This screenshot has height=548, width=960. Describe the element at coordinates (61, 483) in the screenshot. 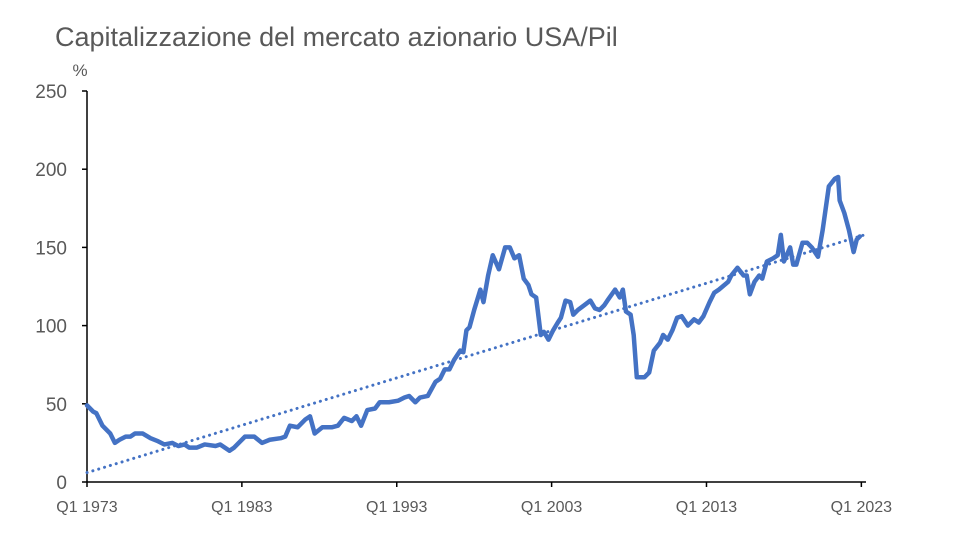

I see `y-tick-label: 0` at that location.